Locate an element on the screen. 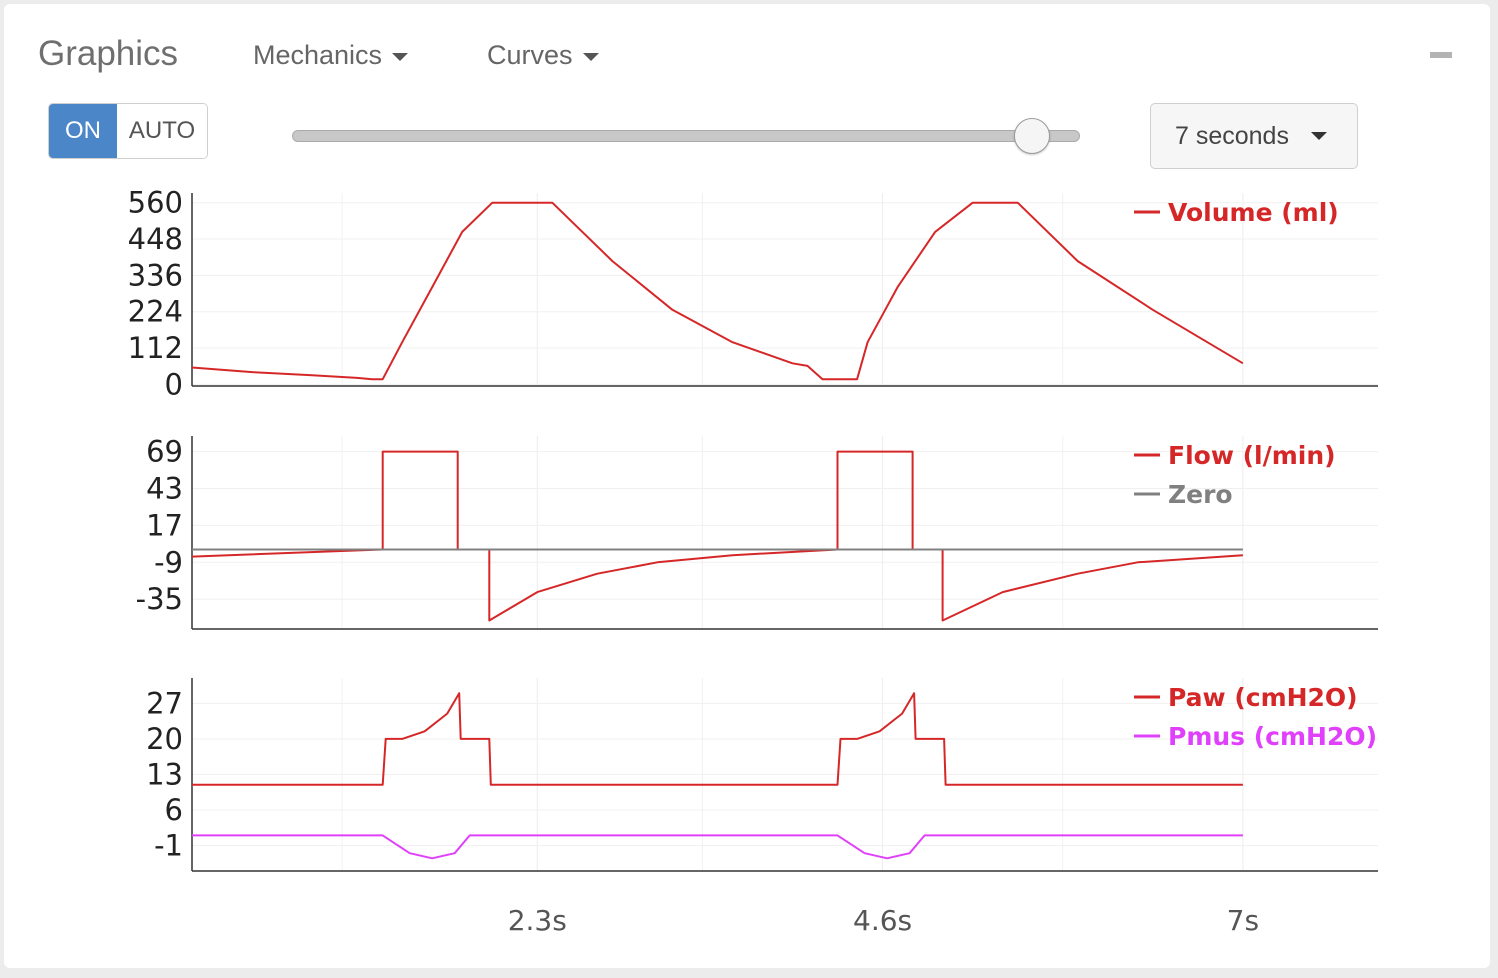 This screenshot has width=1498, height=978. y-tick-label: 43 is located at coordinates (164, 489).